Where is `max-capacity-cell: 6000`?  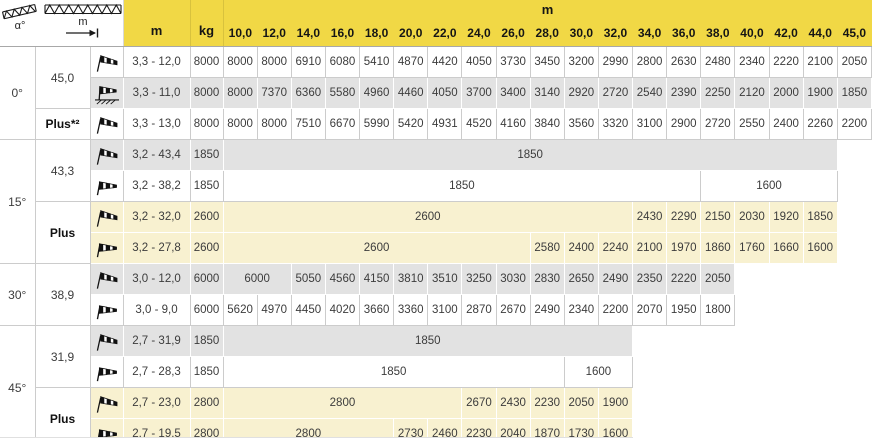 max-capacity-cell: 6000 is located at coordinates (206, 279).